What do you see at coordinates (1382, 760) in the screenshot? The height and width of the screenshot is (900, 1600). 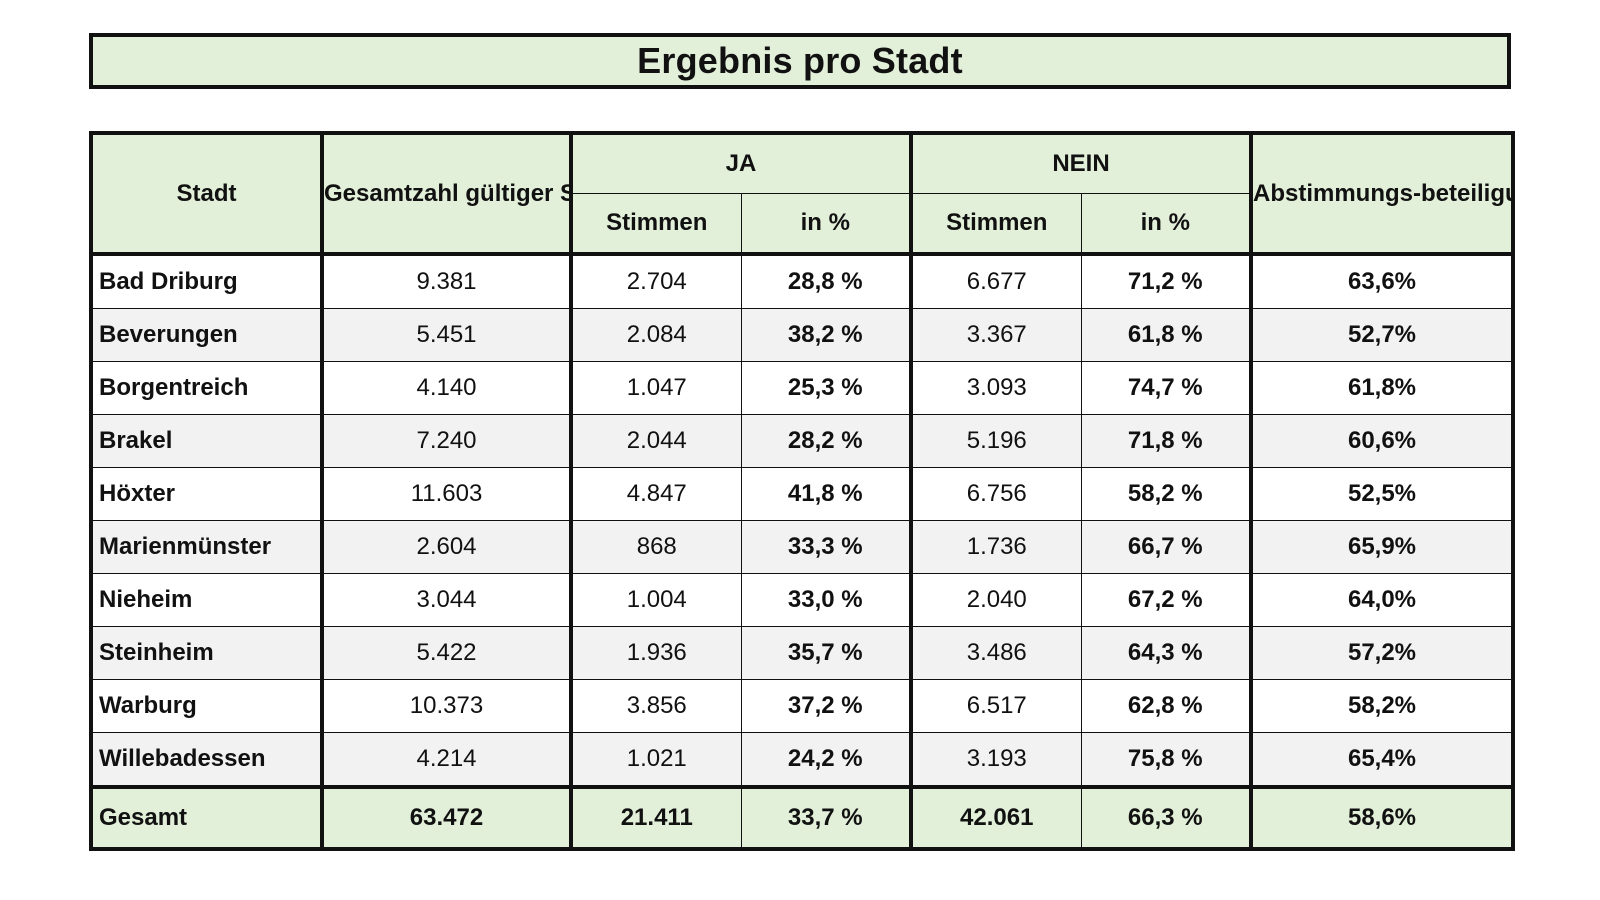 I see `cell-beteiligung: 65,4%` at bounding box center [1382, 760].